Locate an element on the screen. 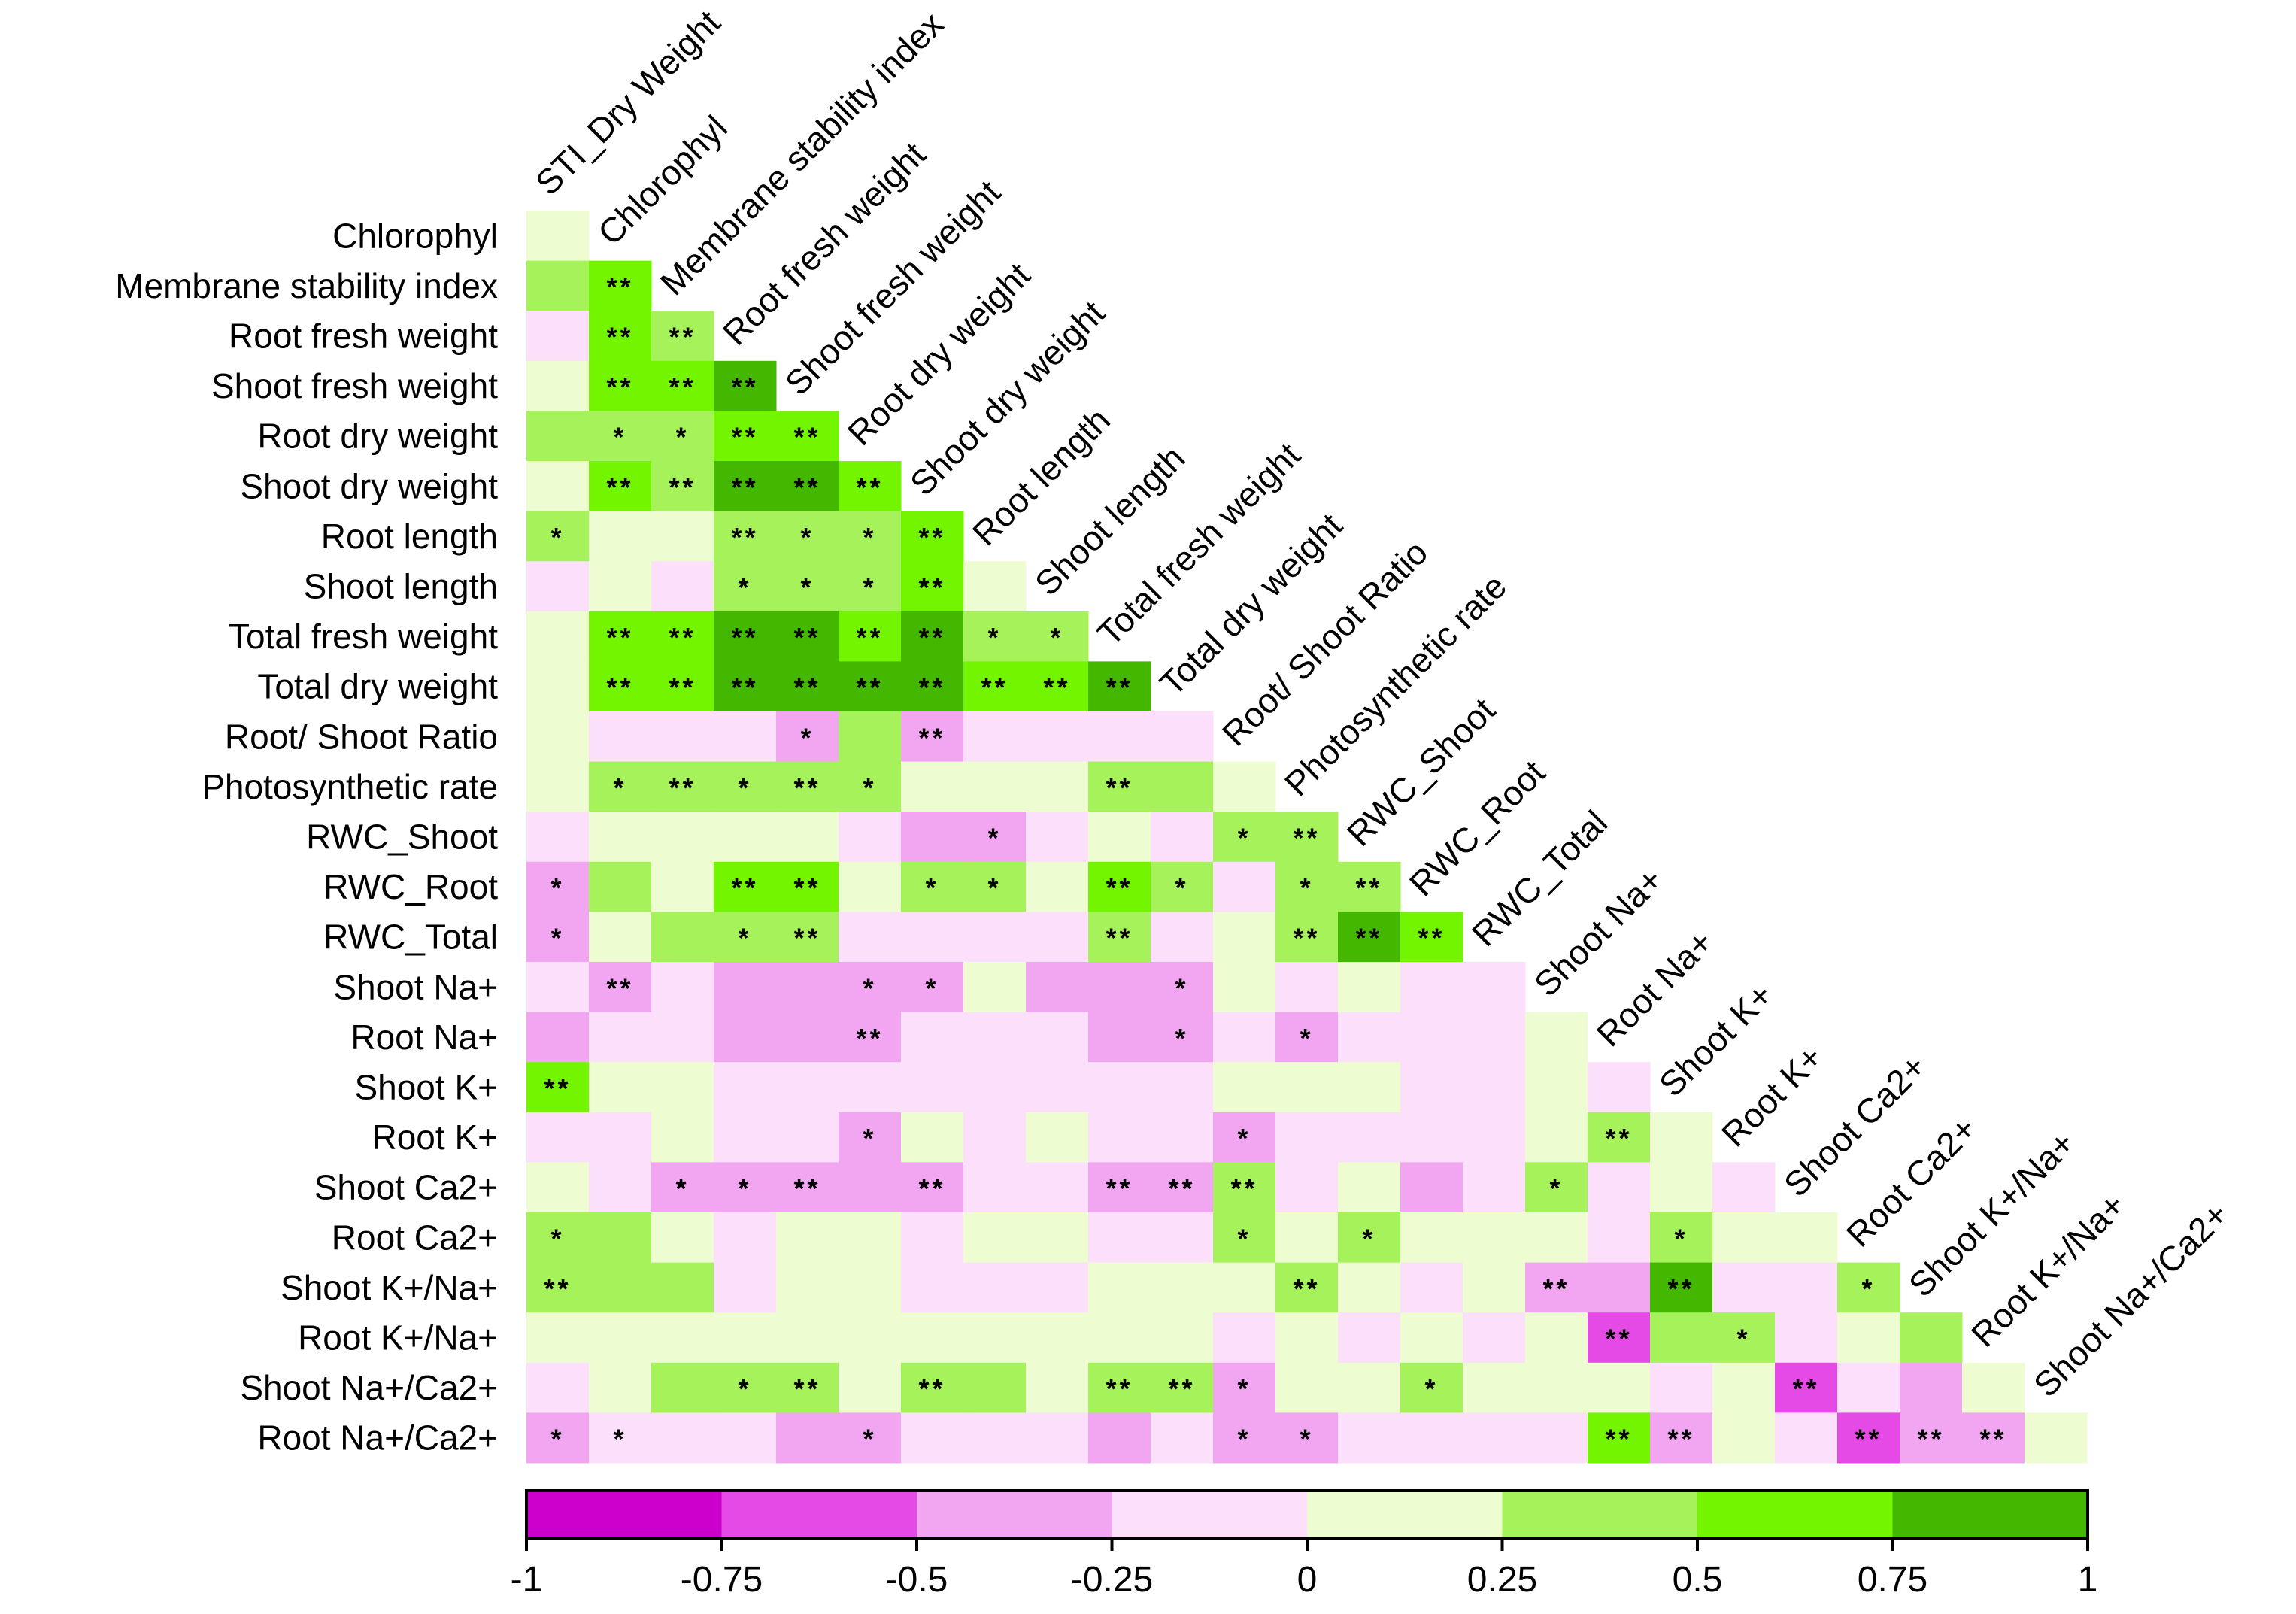 The image size is (2296, 1614). column-label: Root fresh weight is located at coordinates (824, 244).